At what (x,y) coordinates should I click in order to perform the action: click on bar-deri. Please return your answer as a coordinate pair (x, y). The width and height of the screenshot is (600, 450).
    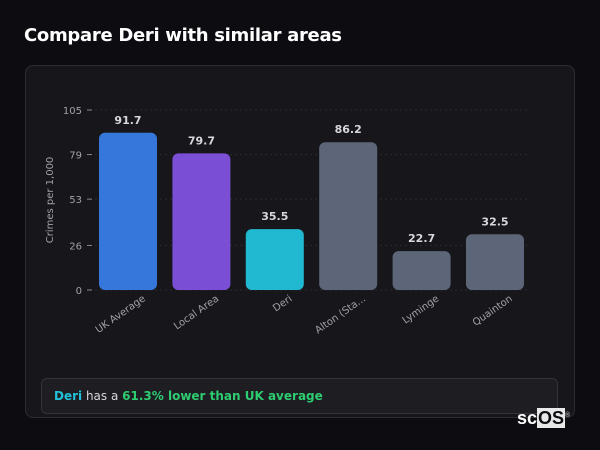
    Looking at the image, I should click on (274, 259).